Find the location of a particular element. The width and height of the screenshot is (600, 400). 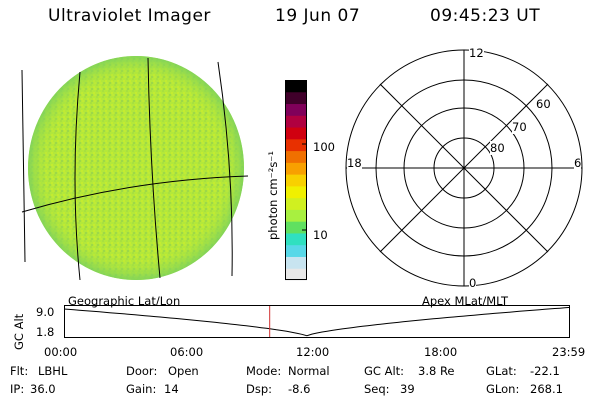

altitude-xtick-1200: 12:00 is located at coordinates (313, 352).